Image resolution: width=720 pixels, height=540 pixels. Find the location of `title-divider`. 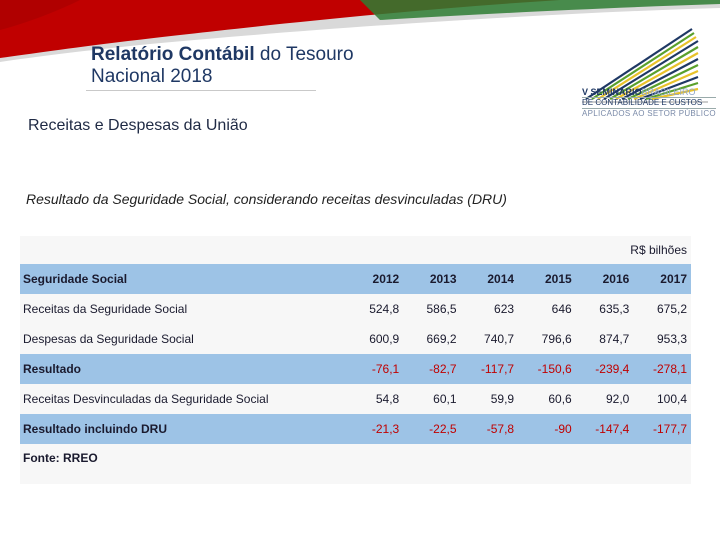

title-divider is located at coordinates (201, 90).